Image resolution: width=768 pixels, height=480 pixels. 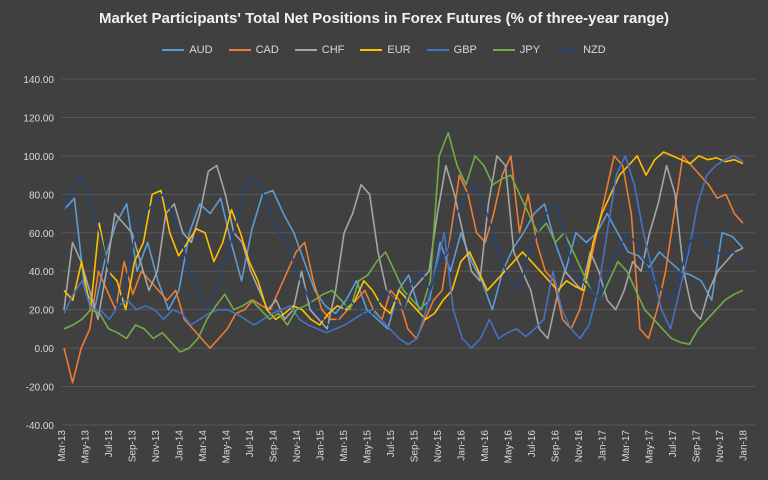 I want to click on x-tick-label: Sep-17, so click(x=696, y=446).